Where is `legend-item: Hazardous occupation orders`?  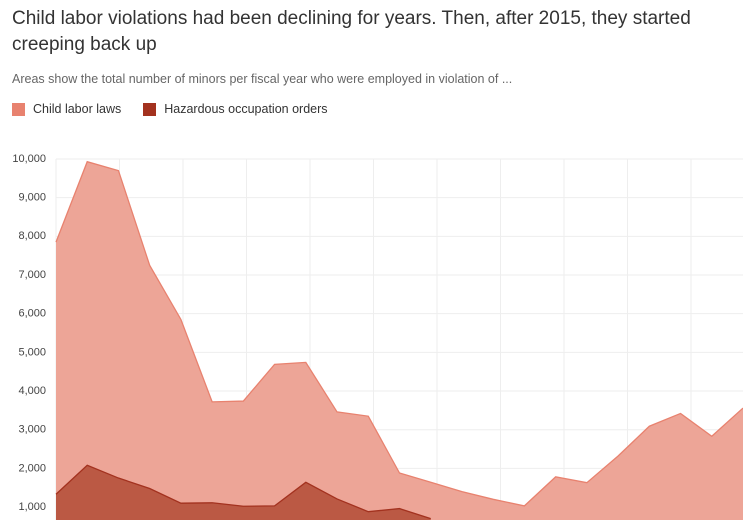 legend-item: Hazardous occupation orders is located at coordinates (235, 109).